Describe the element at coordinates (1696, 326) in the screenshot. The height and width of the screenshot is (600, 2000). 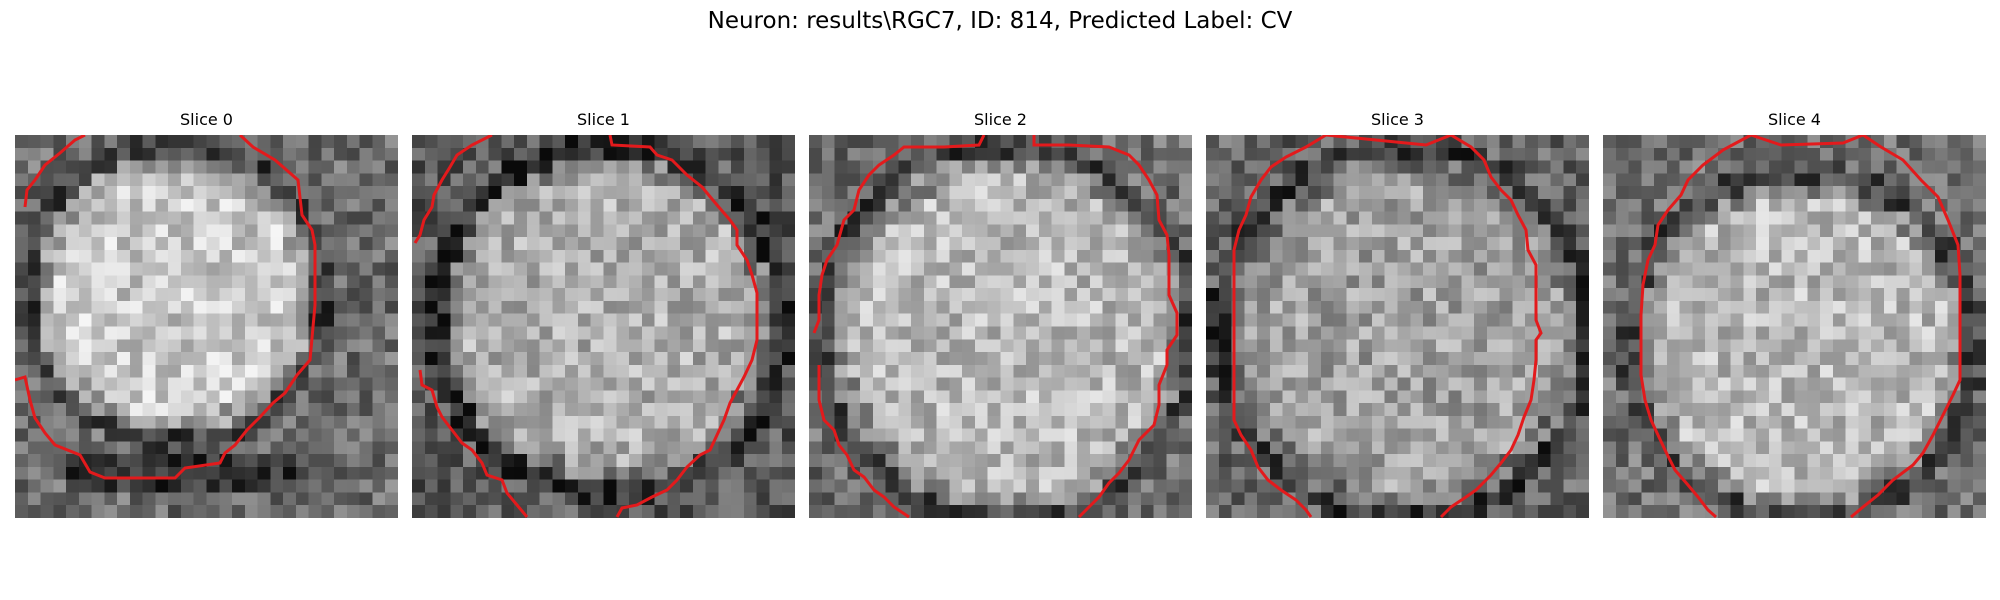
I see `contour-line-4b` at that location.